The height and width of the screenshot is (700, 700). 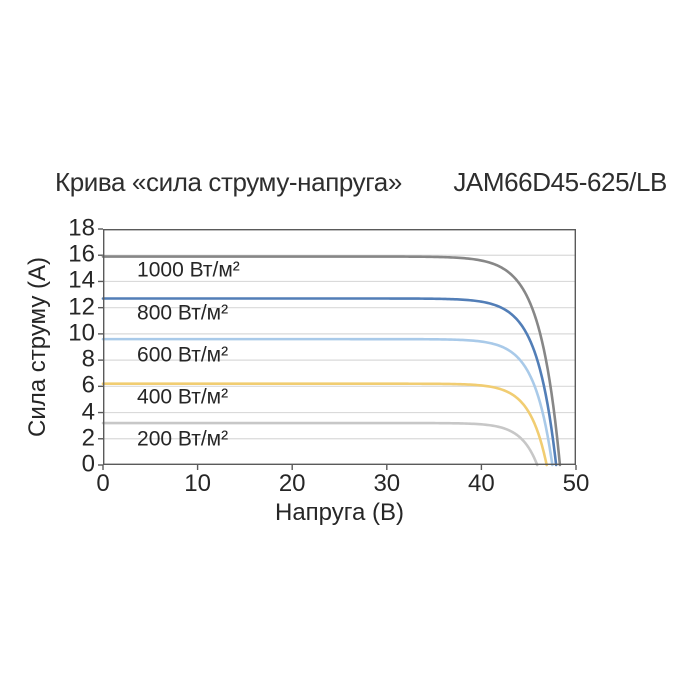 What do you see at coordinates (560, 182) in the screenshot?
I see `module-model-code: JAM66D45-625/LB` at bounding box center [560, 182].